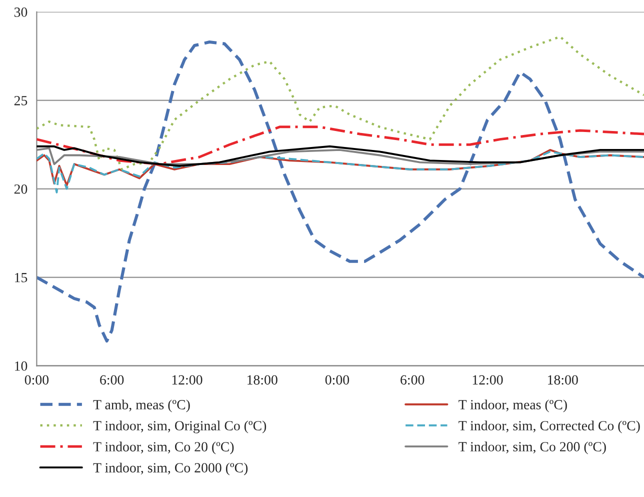  I want to click on y-tick-label: 20, so click(21, 189).